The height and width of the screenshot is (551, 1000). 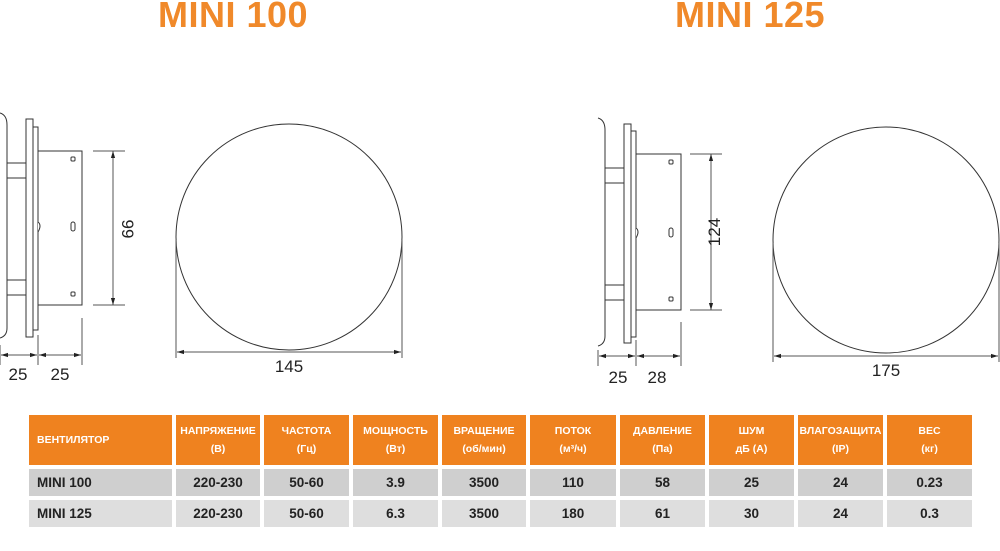 I want to click on header-rotation: ВРАЩЕНИЕ (об/мин), so click(x=484, y=440).